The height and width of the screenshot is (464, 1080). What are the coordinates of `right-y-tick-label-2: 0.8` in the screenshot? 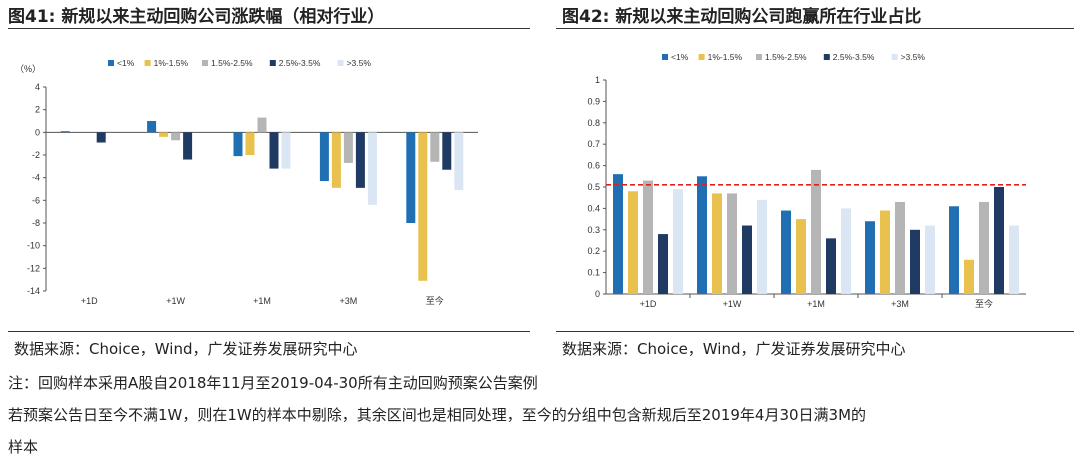 It's located at (593, 123).